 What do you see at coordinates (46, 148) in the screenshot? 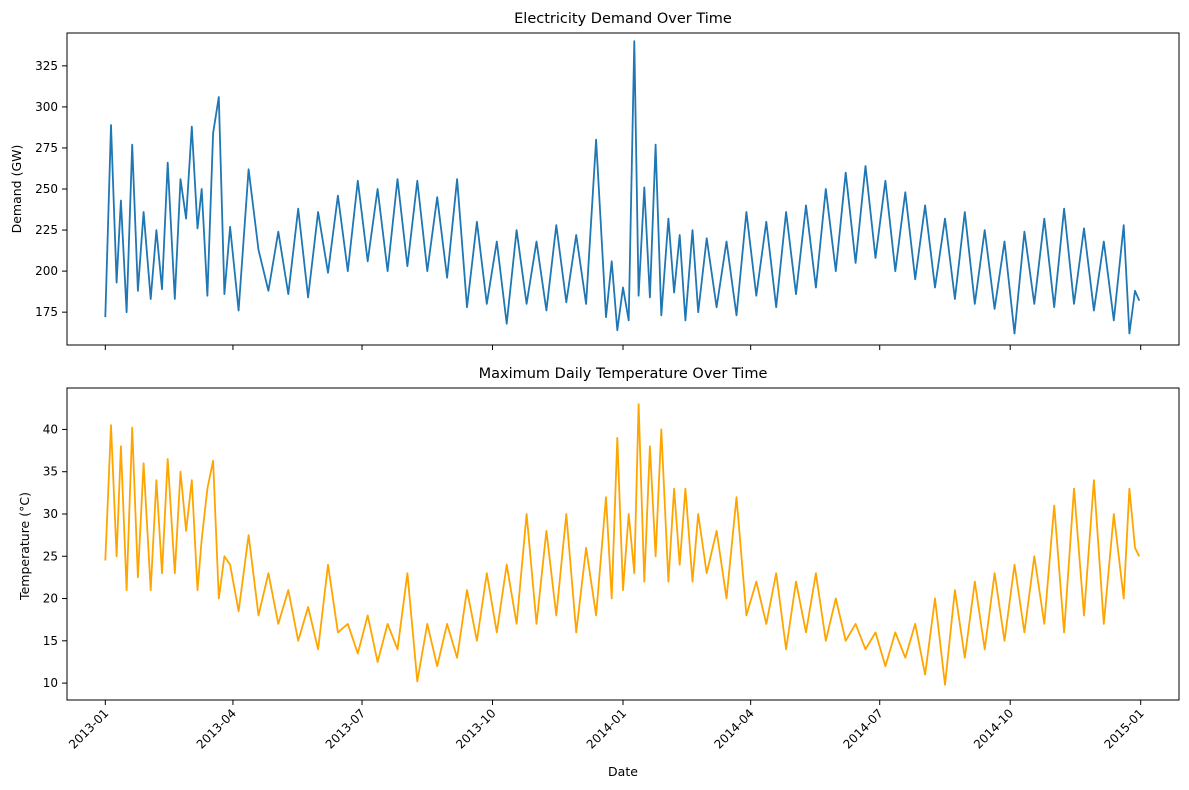
I see `demand-y-tick-label: 275` at bounding box center [46, 148].